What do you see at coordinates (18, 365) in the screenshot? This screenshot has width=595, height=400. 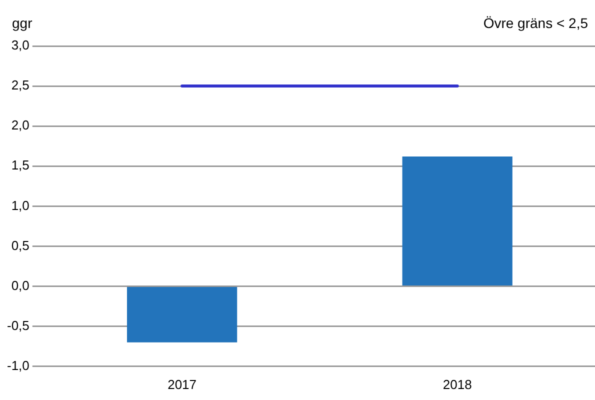 I see `y-tick-label: -1,0` at bounding box center [18, 365].